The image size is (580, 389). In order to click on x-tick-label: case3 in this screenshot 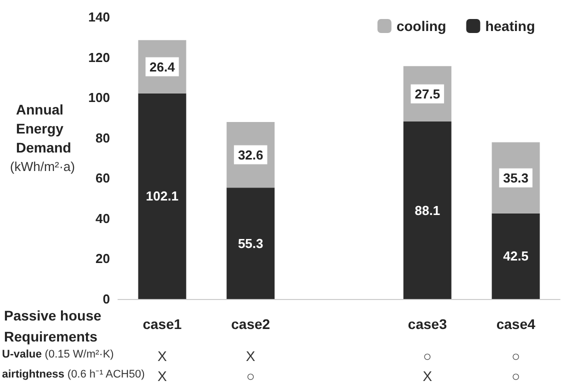, I will do `click(428, 324)`.